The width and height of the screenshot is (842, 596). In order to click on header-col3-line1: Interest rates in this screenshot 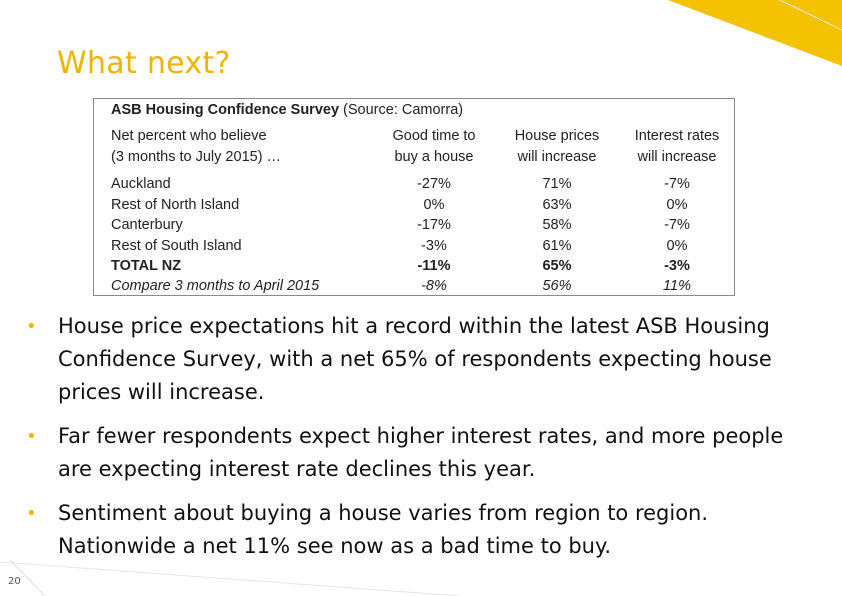, I will do `click(677, 136)`.